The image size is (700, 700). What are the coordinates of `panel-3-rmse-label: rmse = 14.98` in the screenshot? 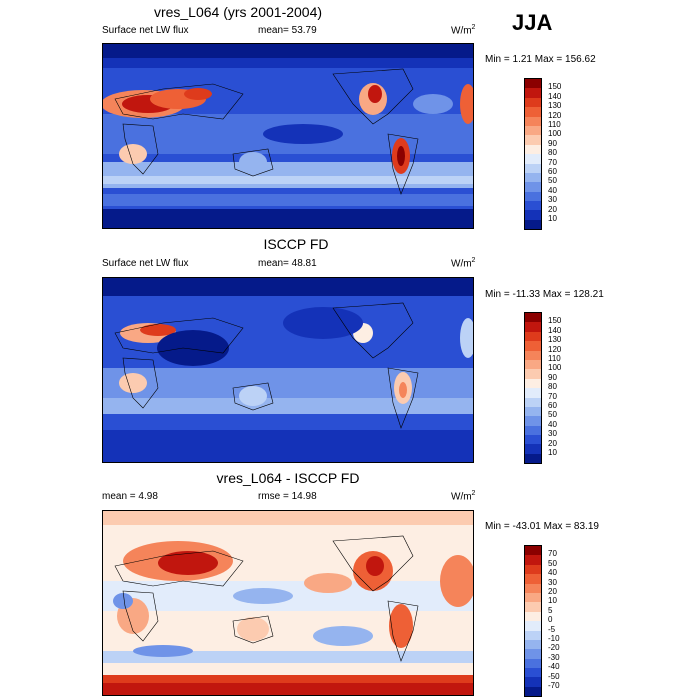 It's located at (287, 496).